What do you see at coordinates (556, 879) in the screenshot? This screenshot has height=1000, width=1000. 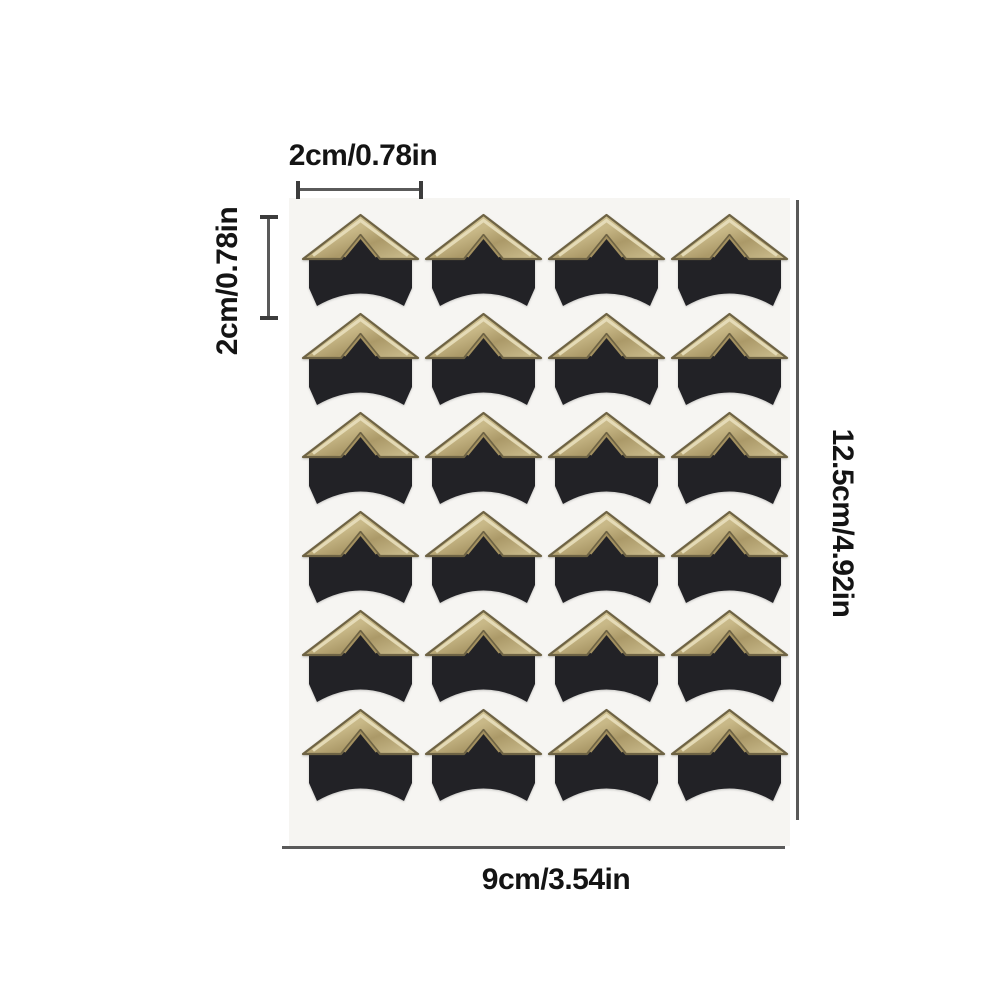 I see `sheet-width-label: 9cm/3.54in` at bounding box center [556, 879].